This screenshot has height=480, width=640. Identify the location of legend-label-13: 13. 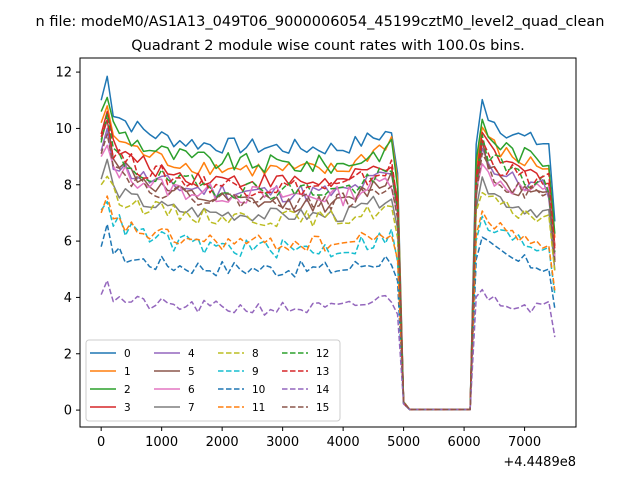
(322, 372).